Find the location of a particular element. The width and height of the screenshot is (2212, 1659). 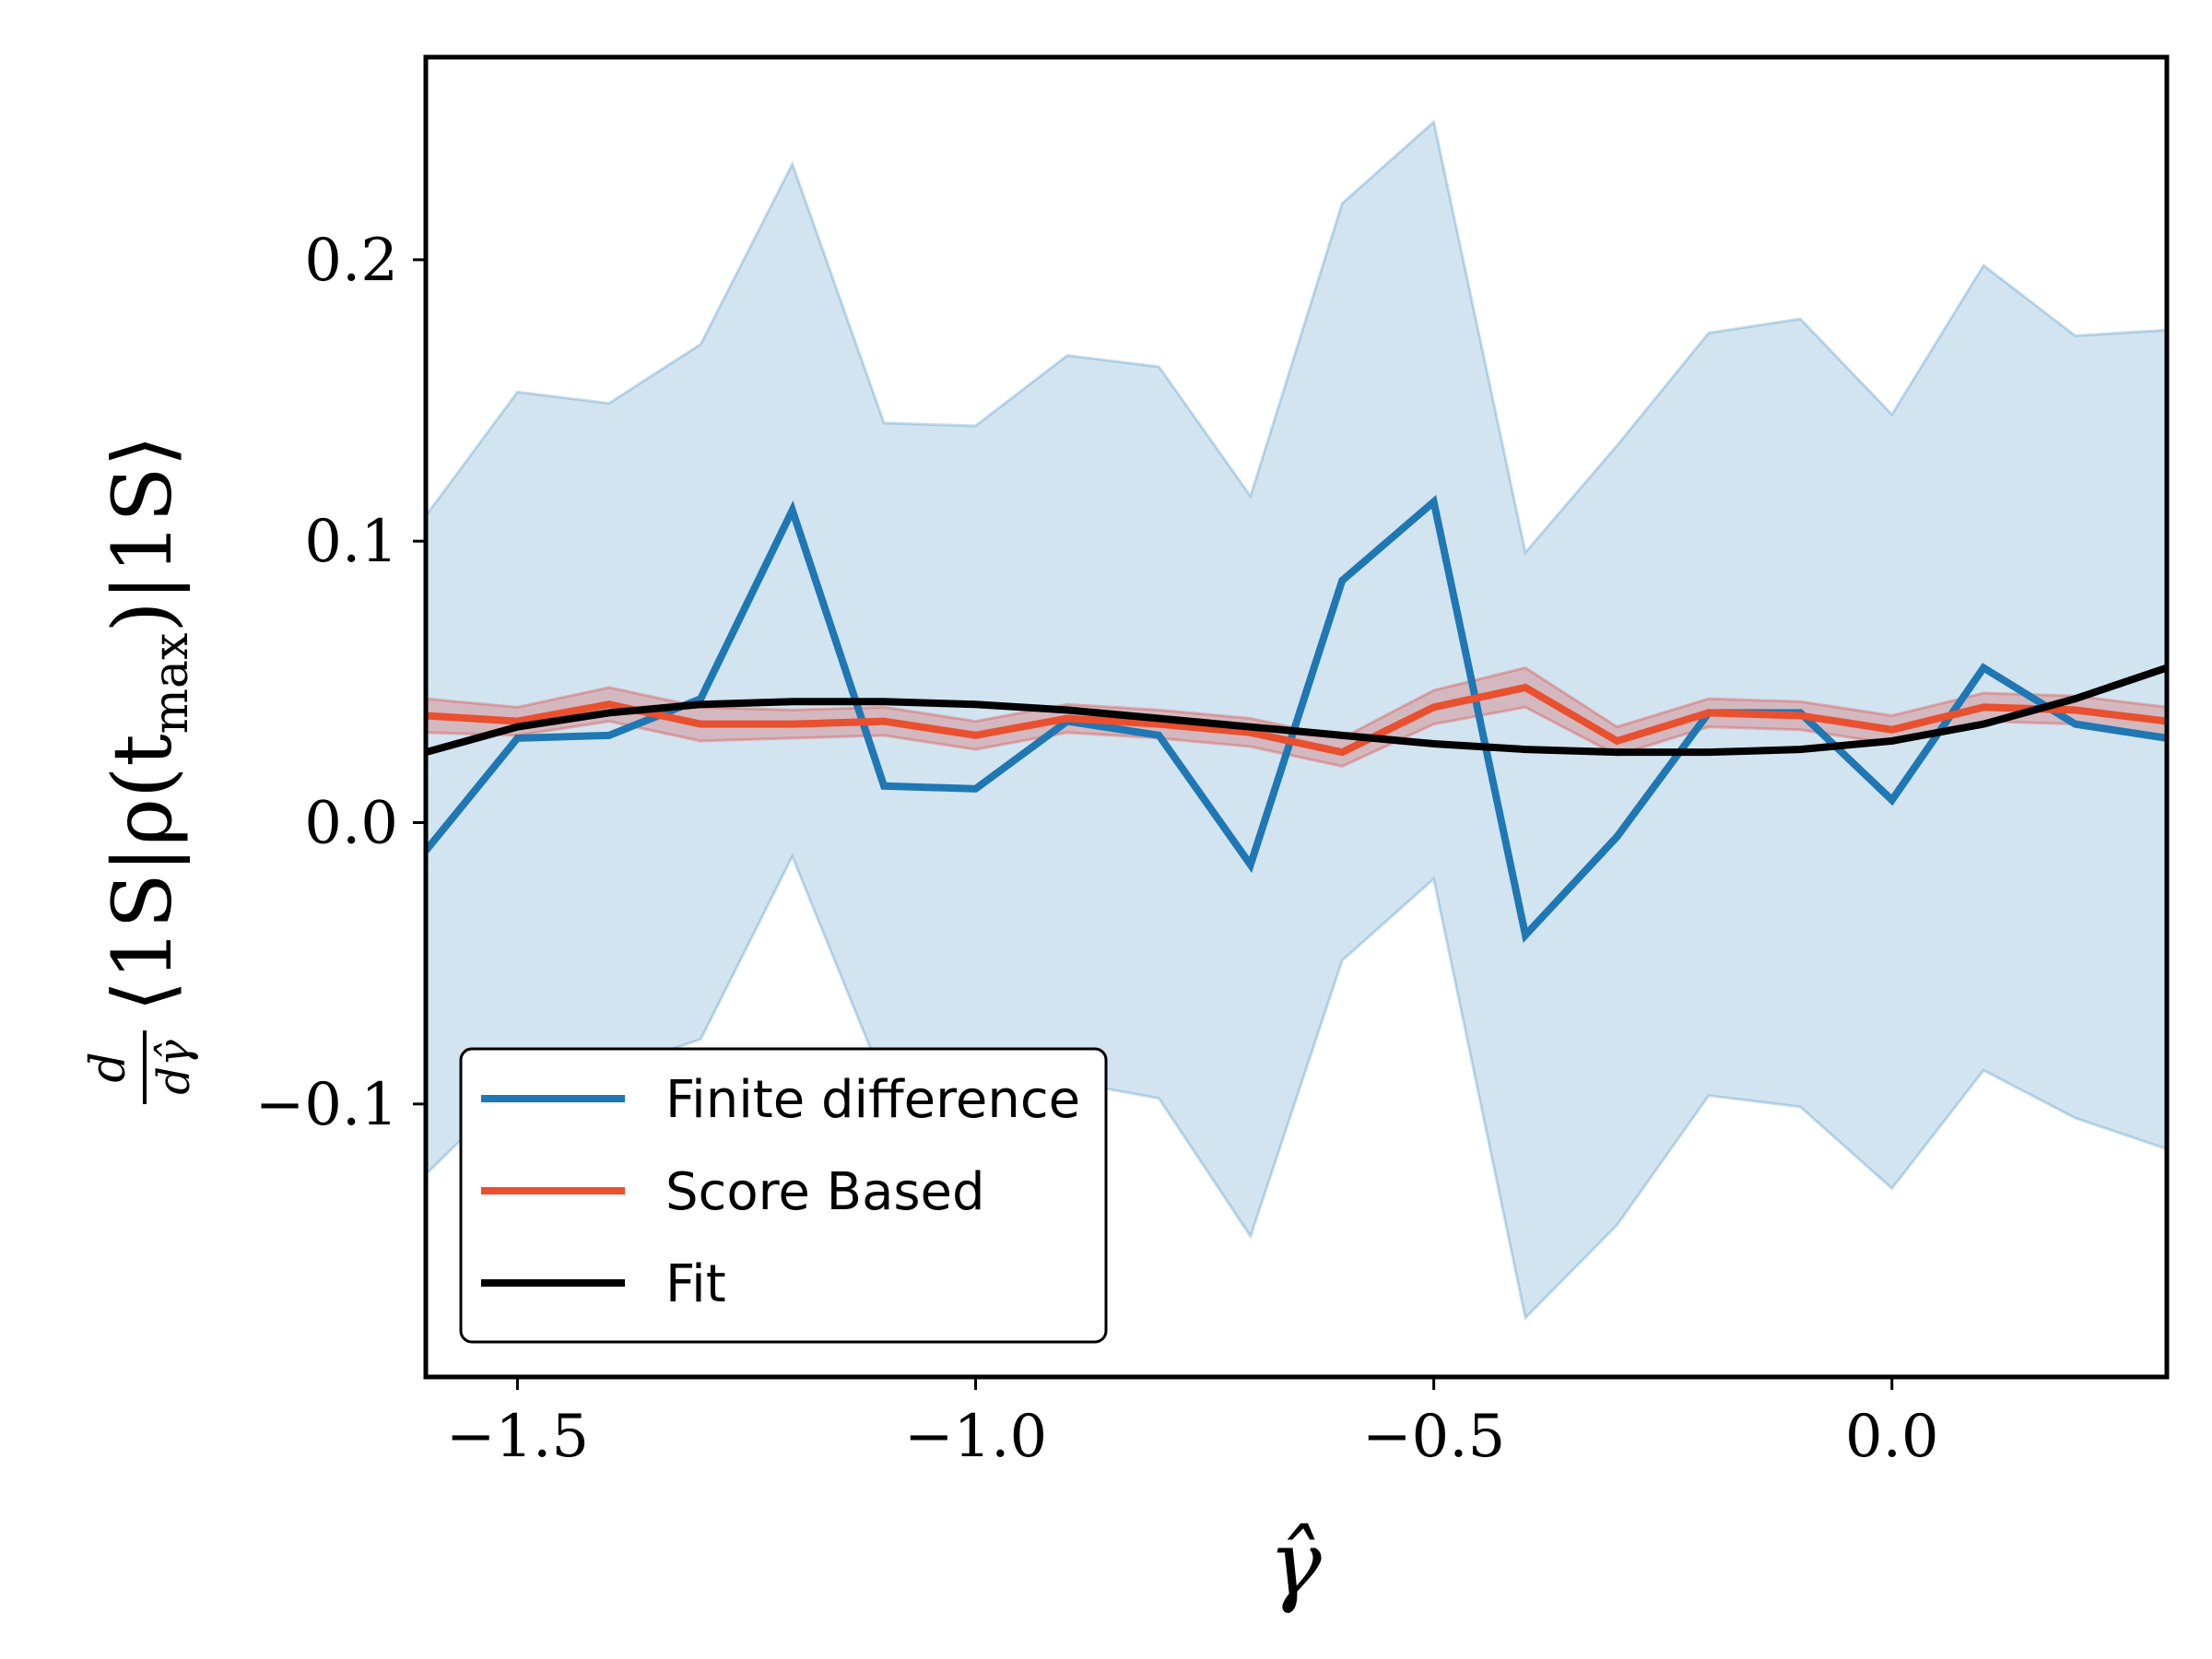

x-tick-label: −1.0 is located at coordinates (975, 1437).